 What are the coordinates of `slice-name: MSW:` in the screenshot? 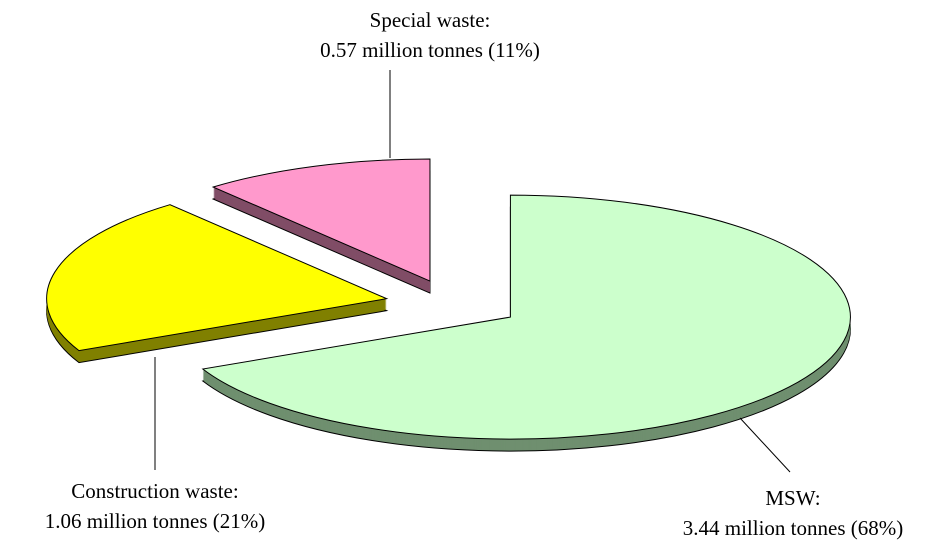 It's located at (792, 498).